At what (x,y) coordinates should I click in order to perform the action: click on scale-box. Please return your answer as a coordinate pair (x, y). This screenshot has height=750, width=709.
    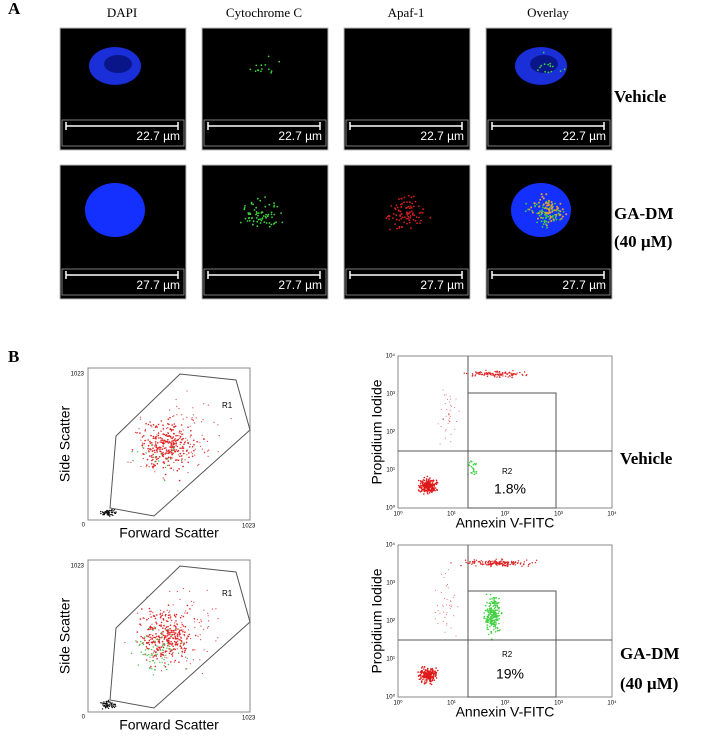
    Looking at the image, I should click on (123, 282).